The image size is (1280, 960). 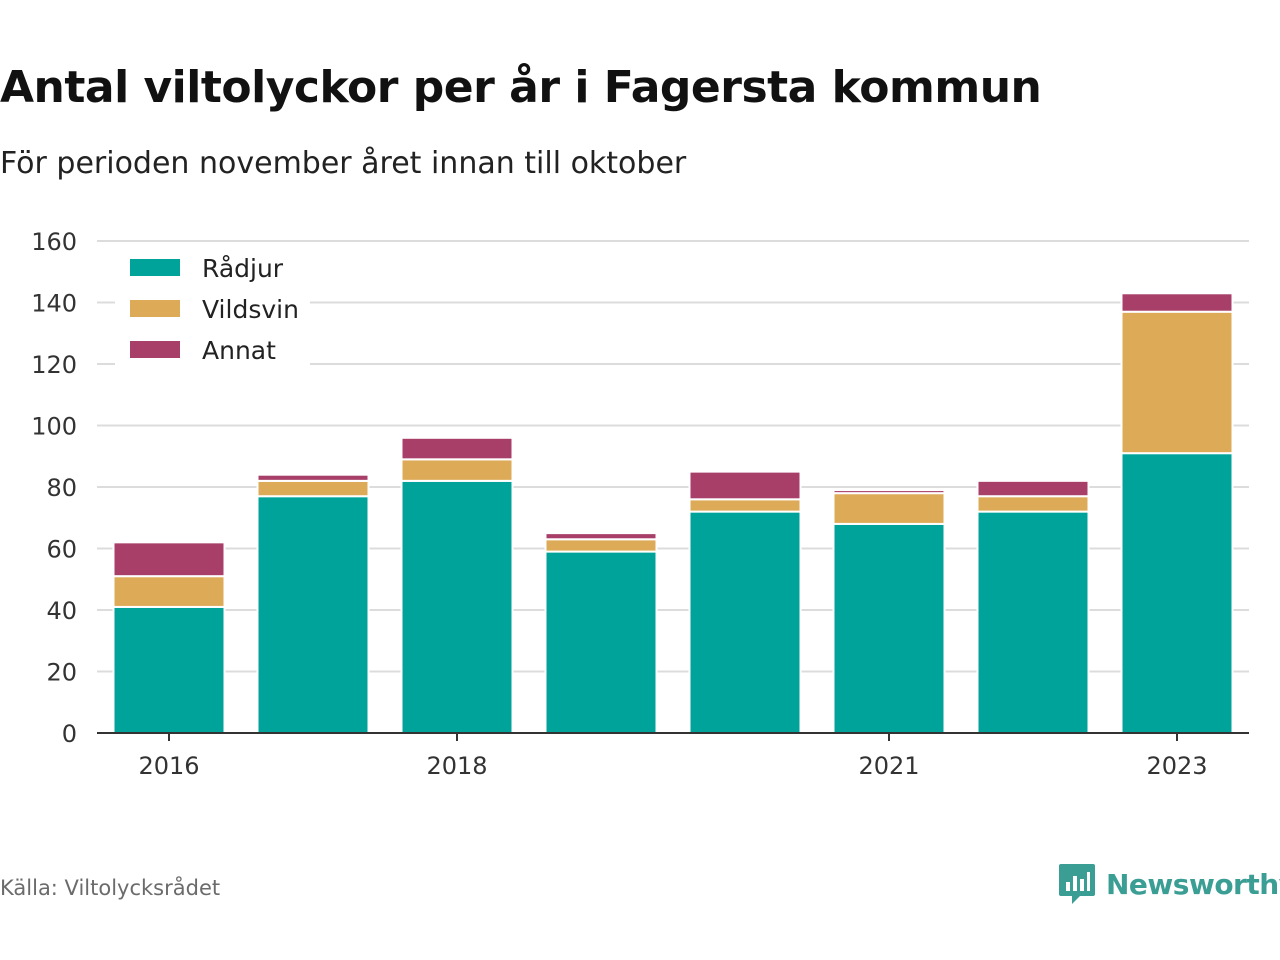 What do you see at coordinates (110, 888) in the screenshot?
I see `source-note: Källa: Viltolycksrådet` at bounding box center [110, 888].